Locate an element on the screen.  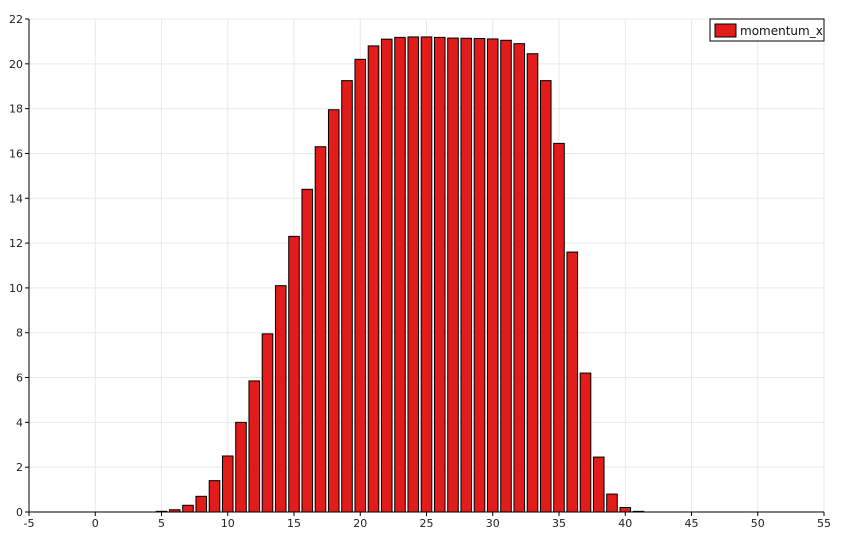
y-tick-label: 18 is located at coordinates (16, 109).